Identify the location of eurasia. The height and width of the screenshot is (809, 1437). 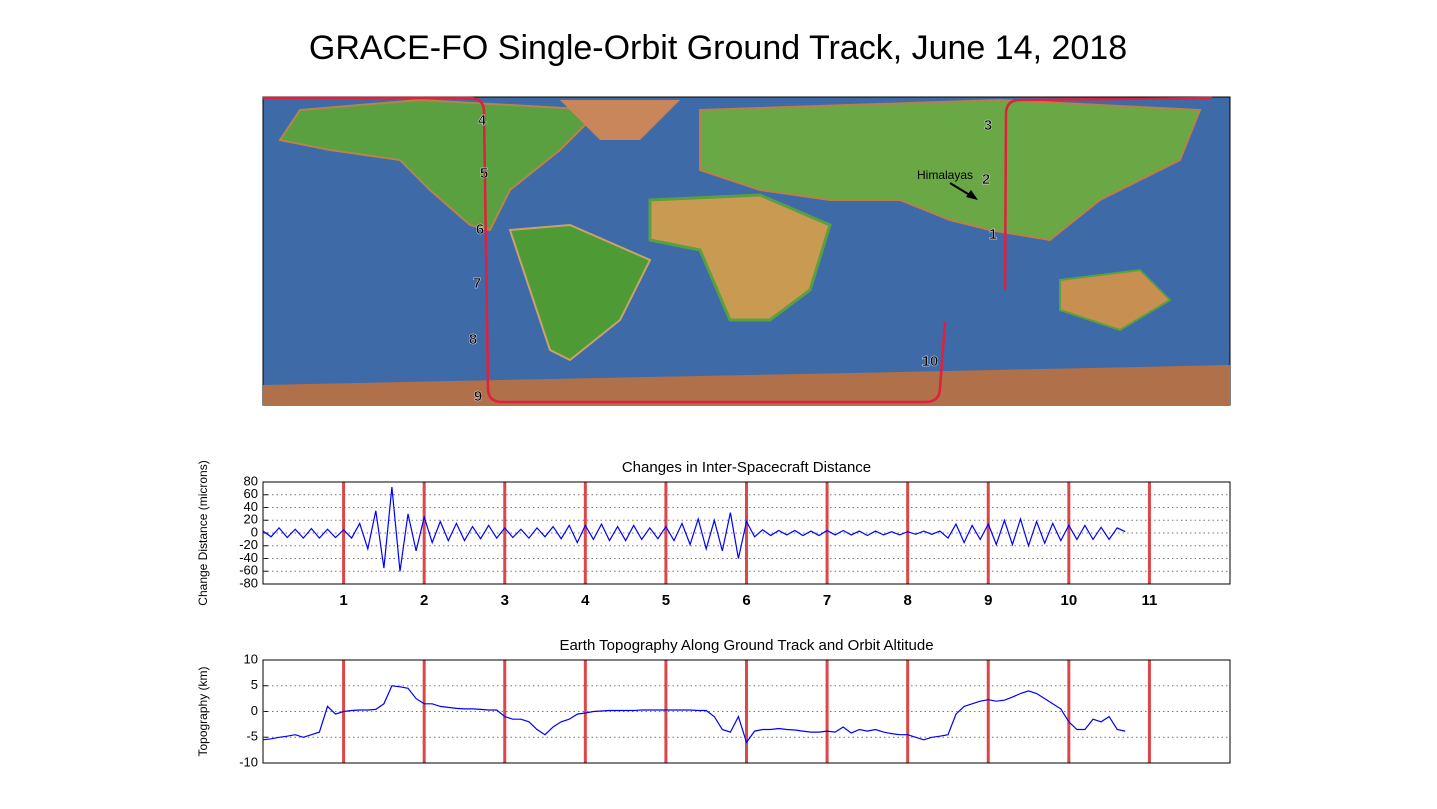
(950, 170).